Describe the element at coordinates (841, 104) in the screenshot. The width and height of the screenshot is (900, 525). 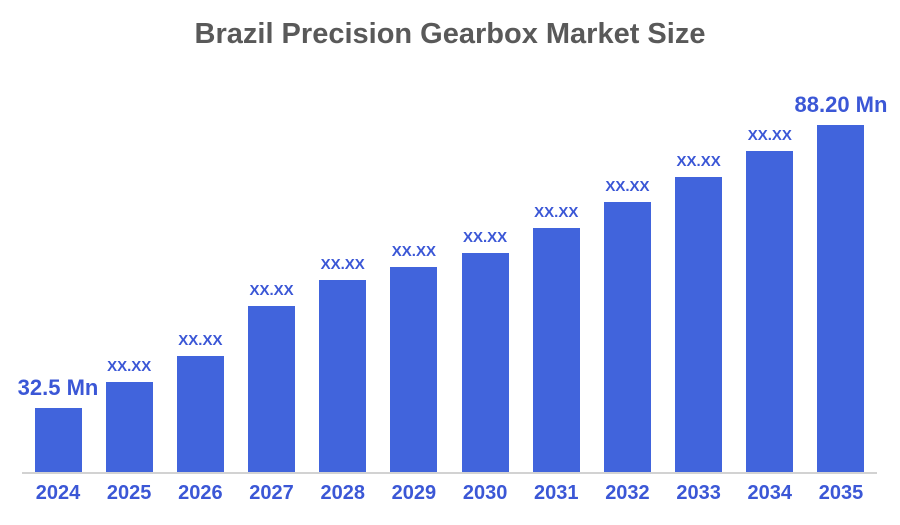
I see `bar-value-label: 88.20 Mn` at that location.